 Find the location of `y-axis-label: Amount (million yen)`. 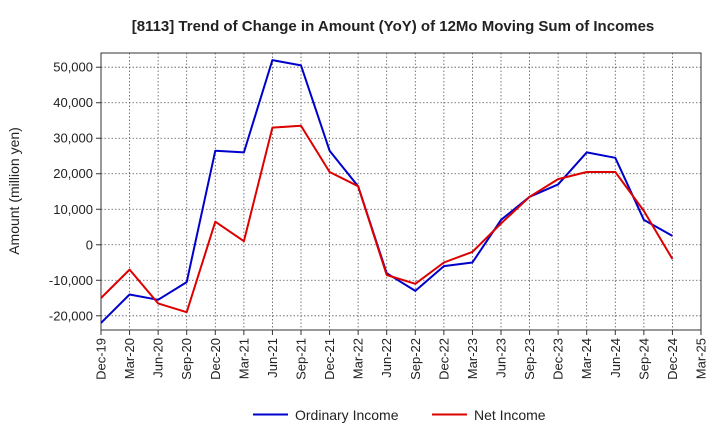

y-axis-label: Amount (million yen) is located at coordinates (14, 191).